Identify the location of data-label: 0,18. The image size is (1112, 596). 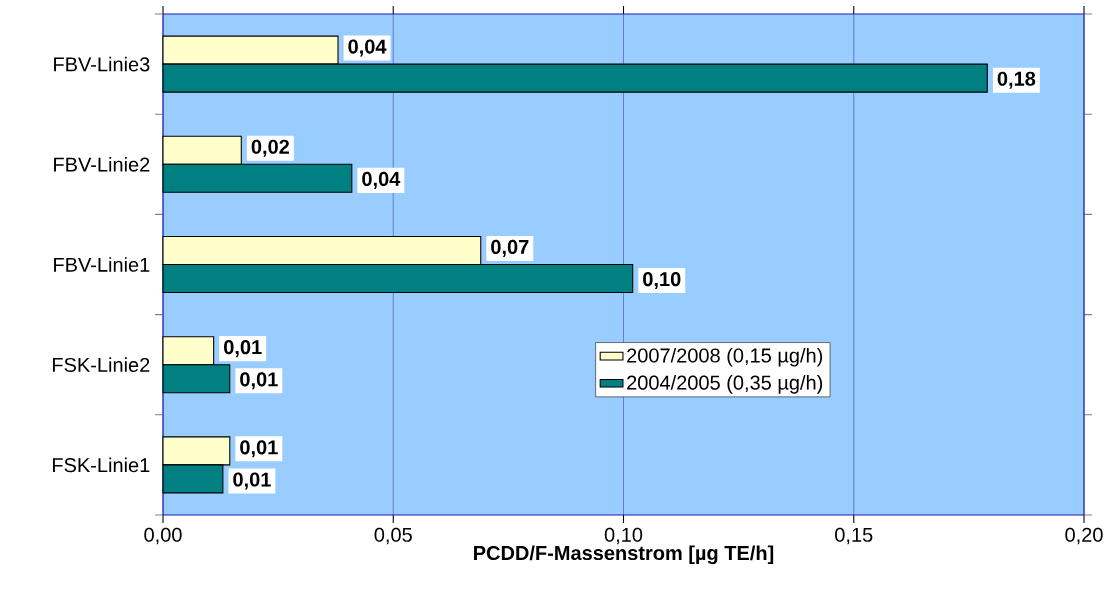
(1016, 80).